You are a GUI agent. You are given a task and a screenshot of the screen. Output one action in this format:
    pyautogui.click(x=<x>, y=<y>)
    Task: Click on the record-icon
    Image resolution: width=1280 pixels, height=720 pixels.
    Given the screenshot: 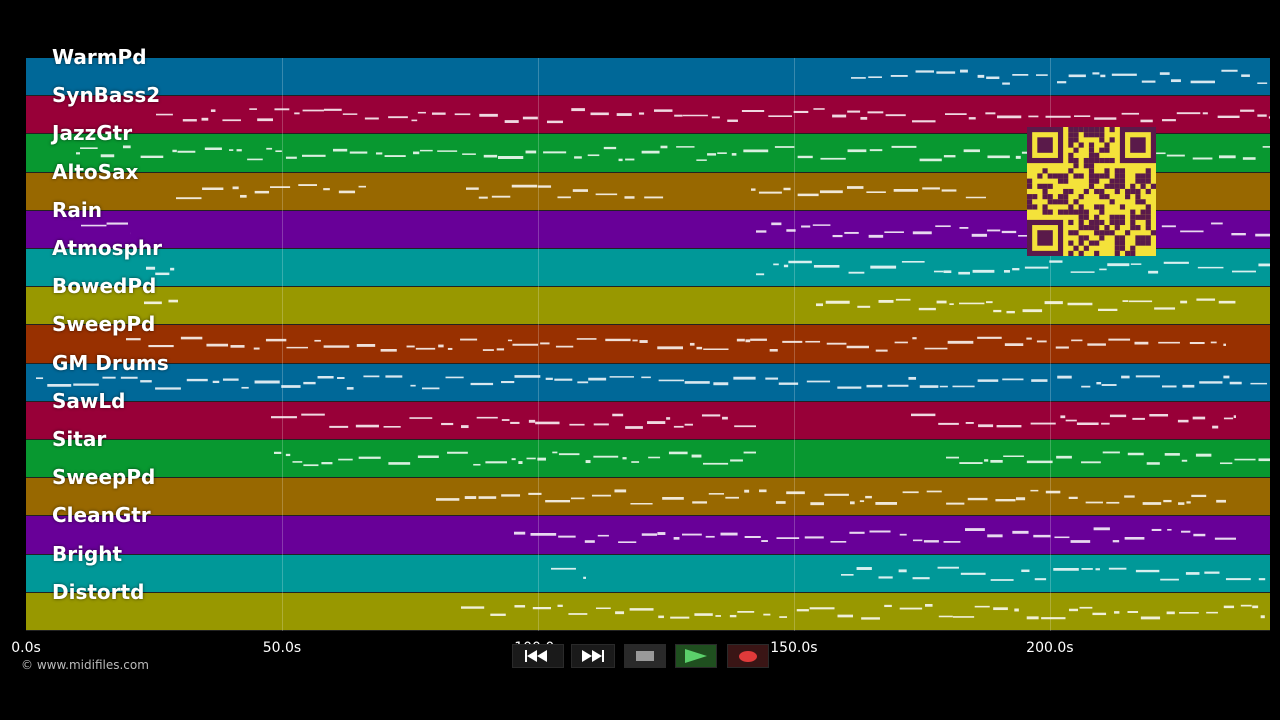 What is the action you would take?
    pyautogui.click(x=748, y=656)
    